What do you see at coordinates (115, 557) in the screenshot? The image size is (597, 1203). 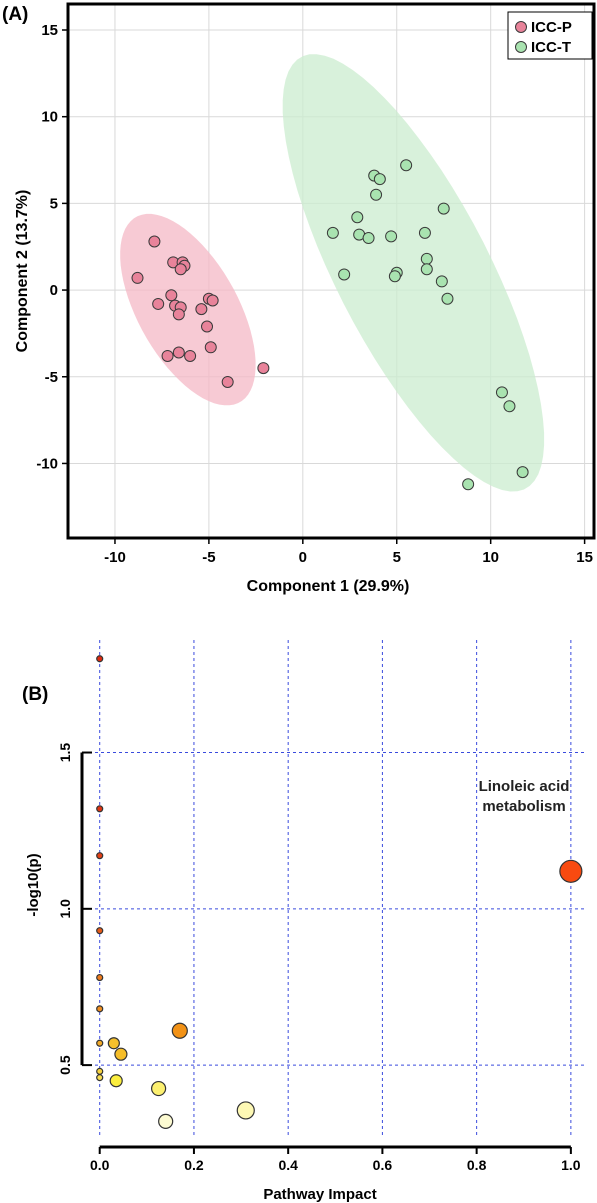 I see `x-tick-label: -10` at bounding box center [115, 557].